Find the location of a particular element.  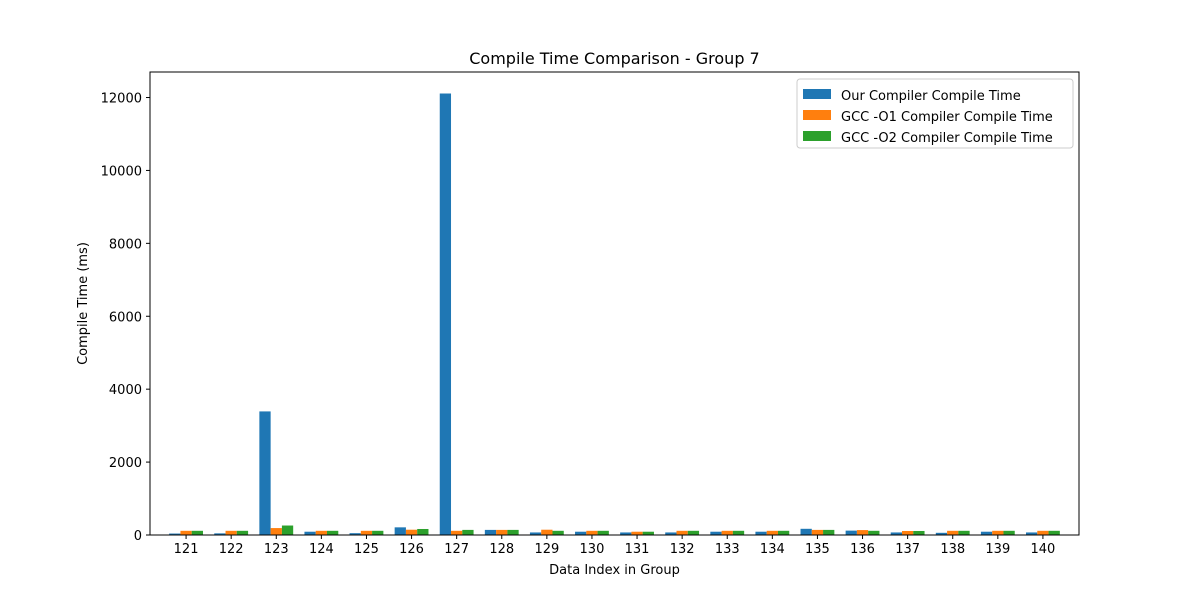

x-tick-label: 138 is located at coordinates (952, 549).